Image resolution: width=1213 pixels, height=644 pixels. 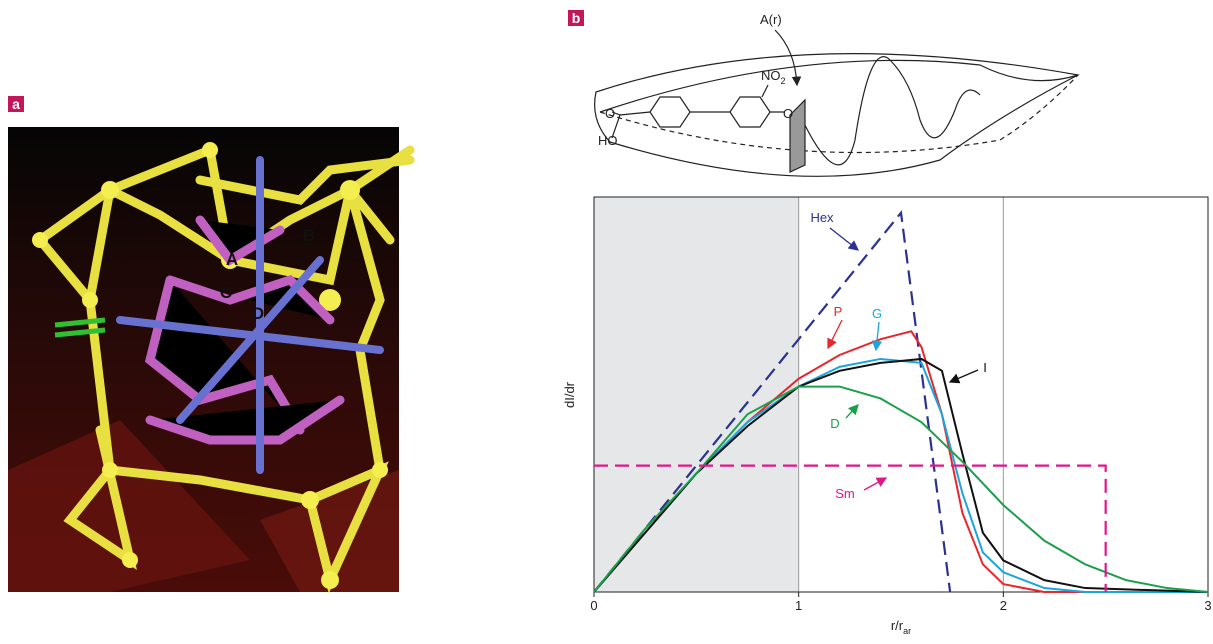 I want to click on section-label: A(r), so click(x=771, y=19).